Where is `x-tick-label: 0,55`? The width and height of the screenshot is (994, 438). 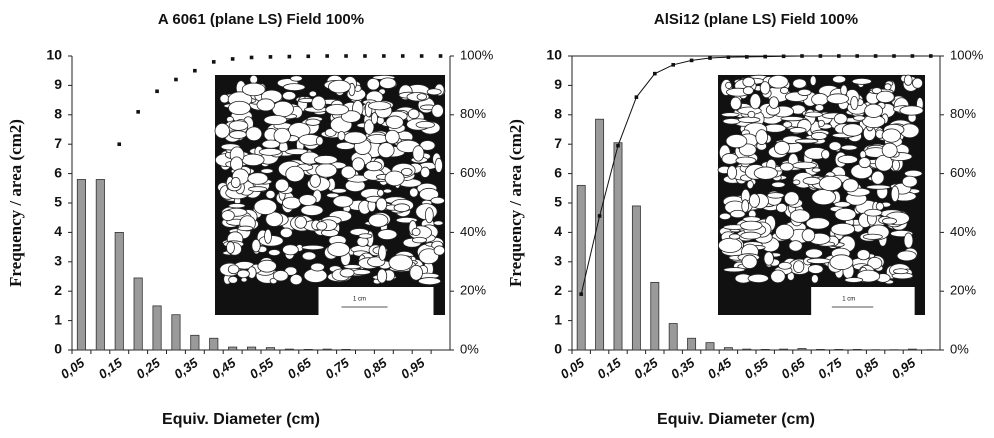 x-tick-label: 0,55 is located at coordinates (757, 368).